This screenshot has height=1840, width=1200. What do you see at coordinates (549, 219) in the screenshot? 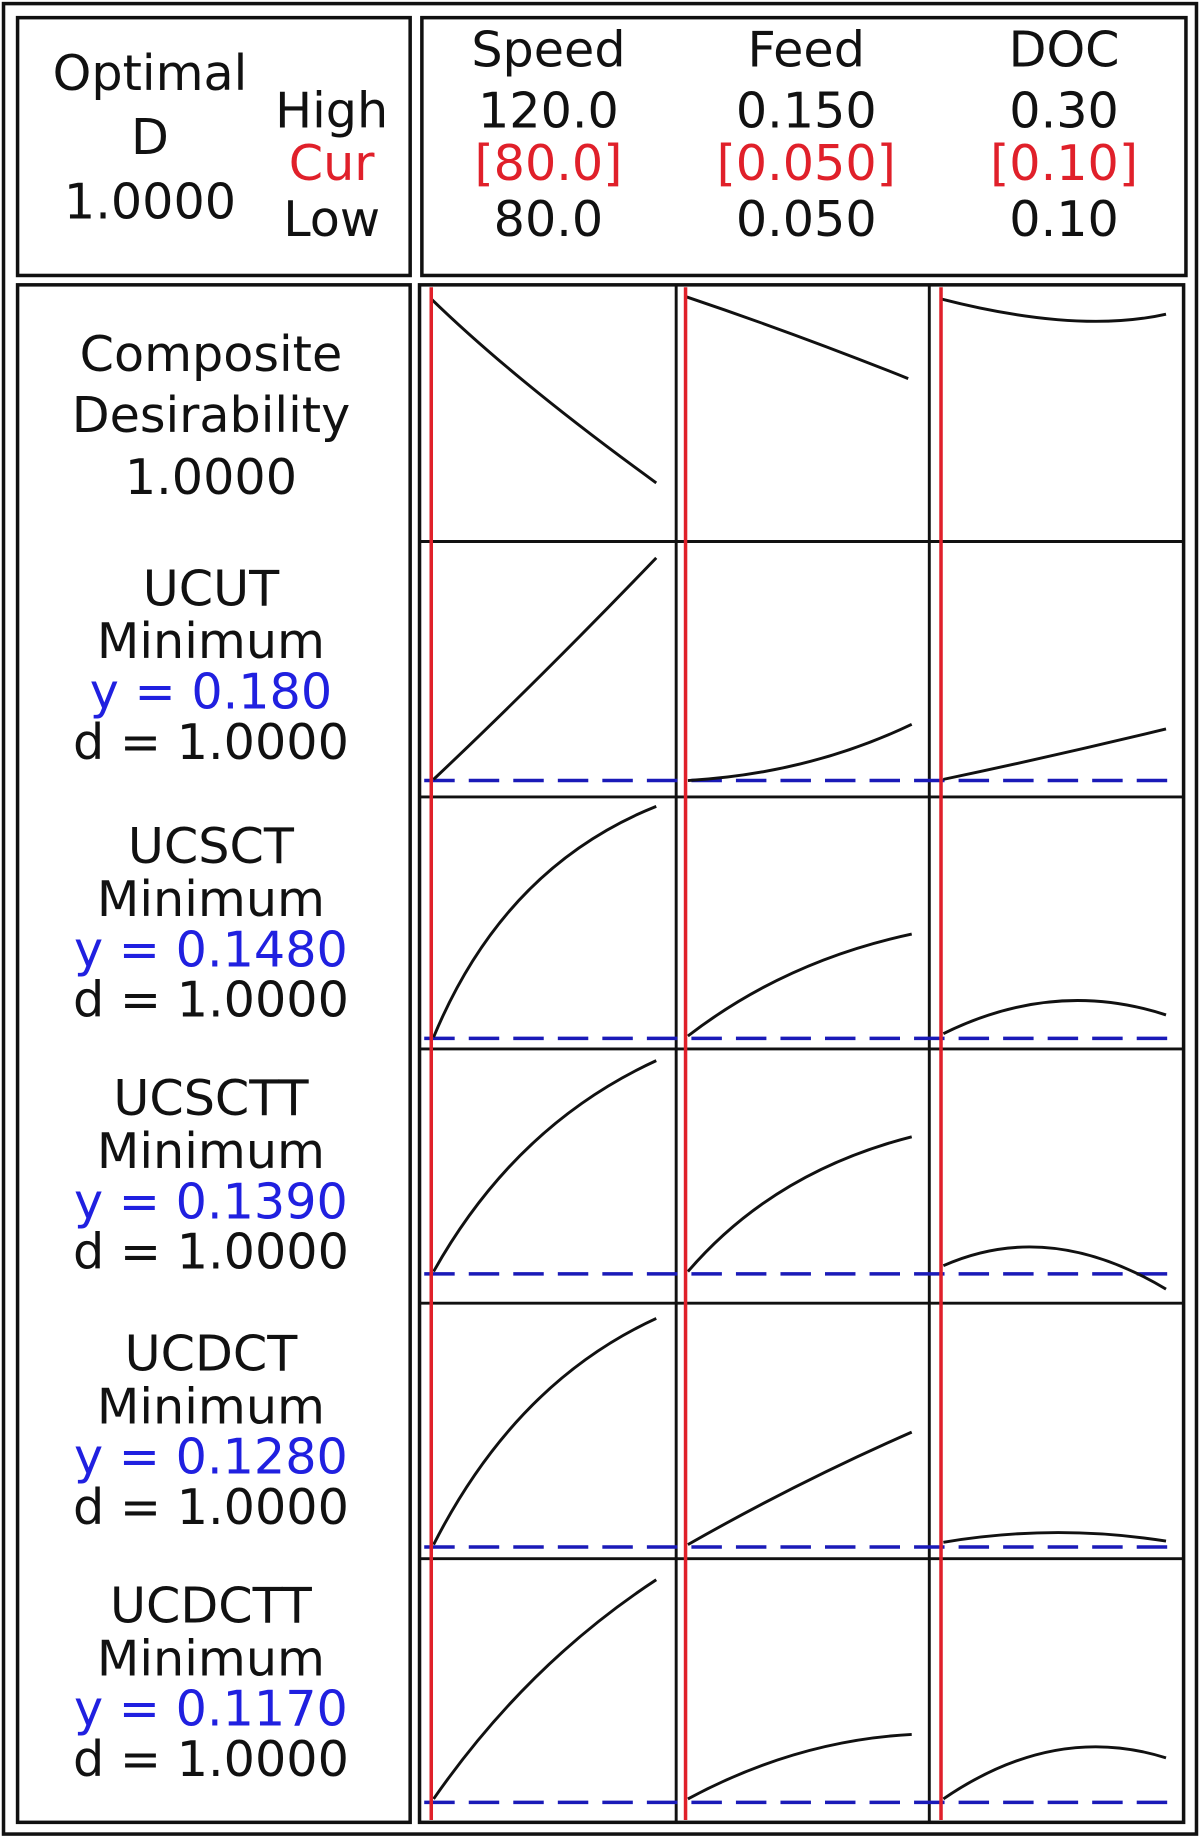
I see `factor-low: 80.0` at bounding box center [549, 219].